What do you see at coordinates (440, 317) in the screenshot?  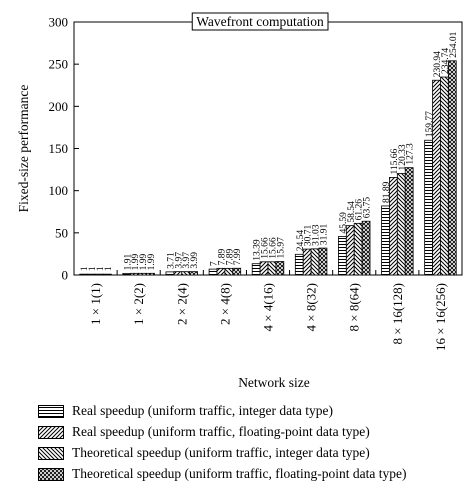 I see `x-tick-label: 16 × 16(256)` at bounding box center [440, 317].